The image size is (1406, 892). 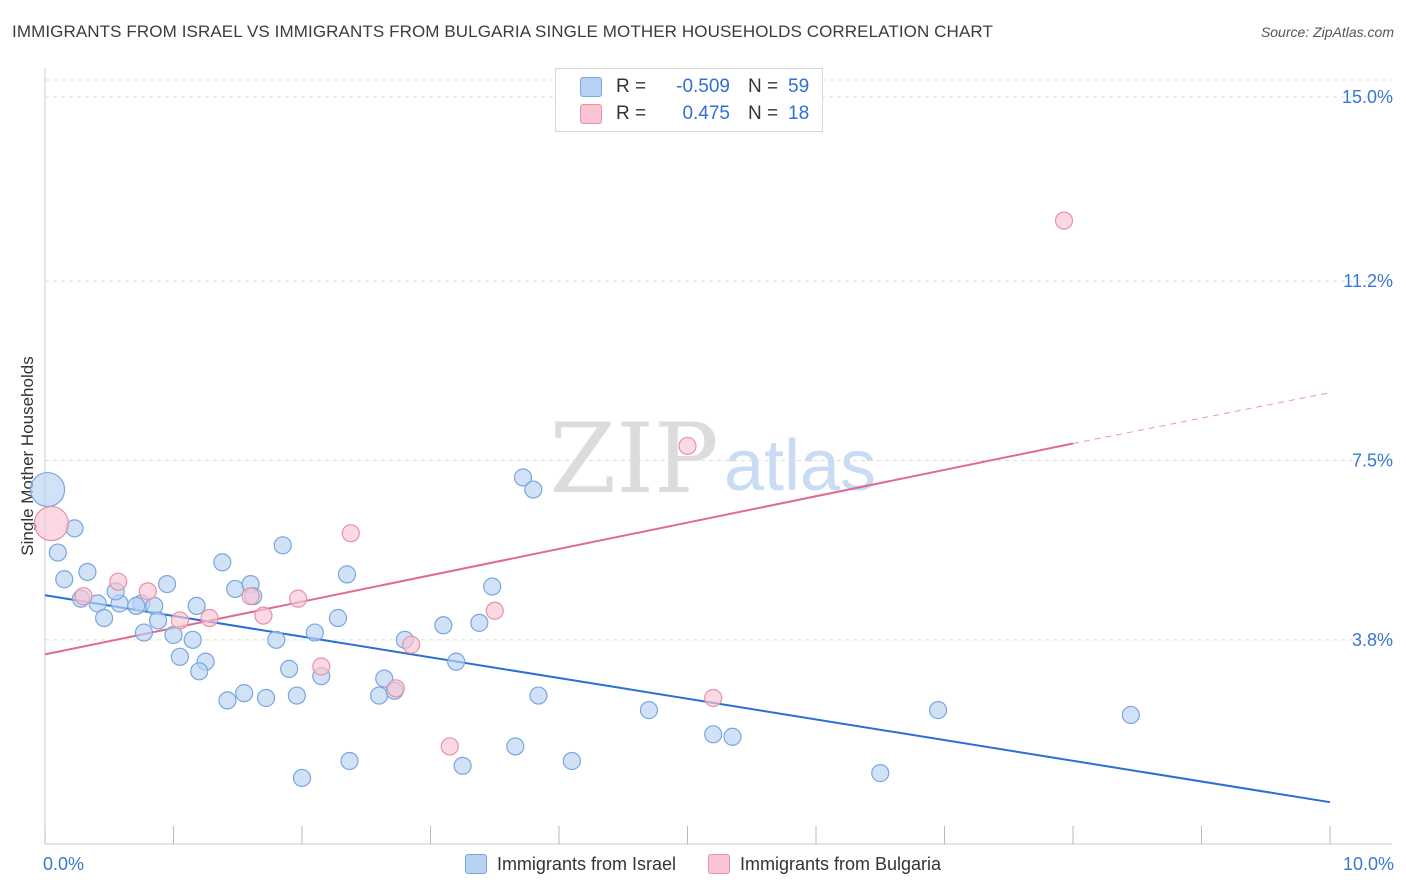 What do you see at coordinates (633, 459) in the screenshot?
I see `watermark-zip: ZIP` at bounding box center [633, 459].